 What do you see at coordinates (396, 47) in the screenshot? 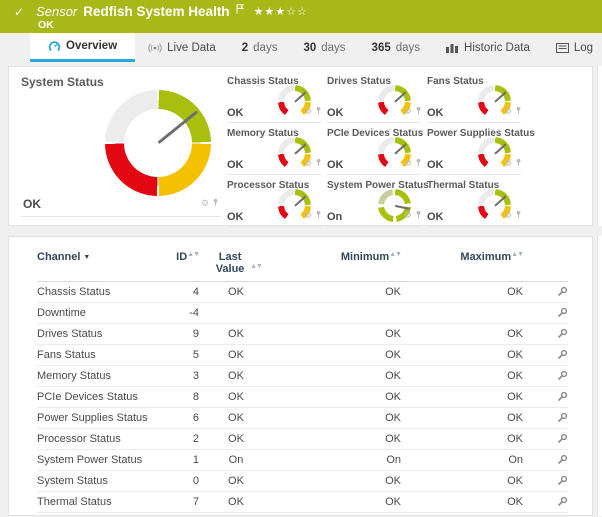
I see `tab-365-days: 365 days` at bounding box center [396, 47].